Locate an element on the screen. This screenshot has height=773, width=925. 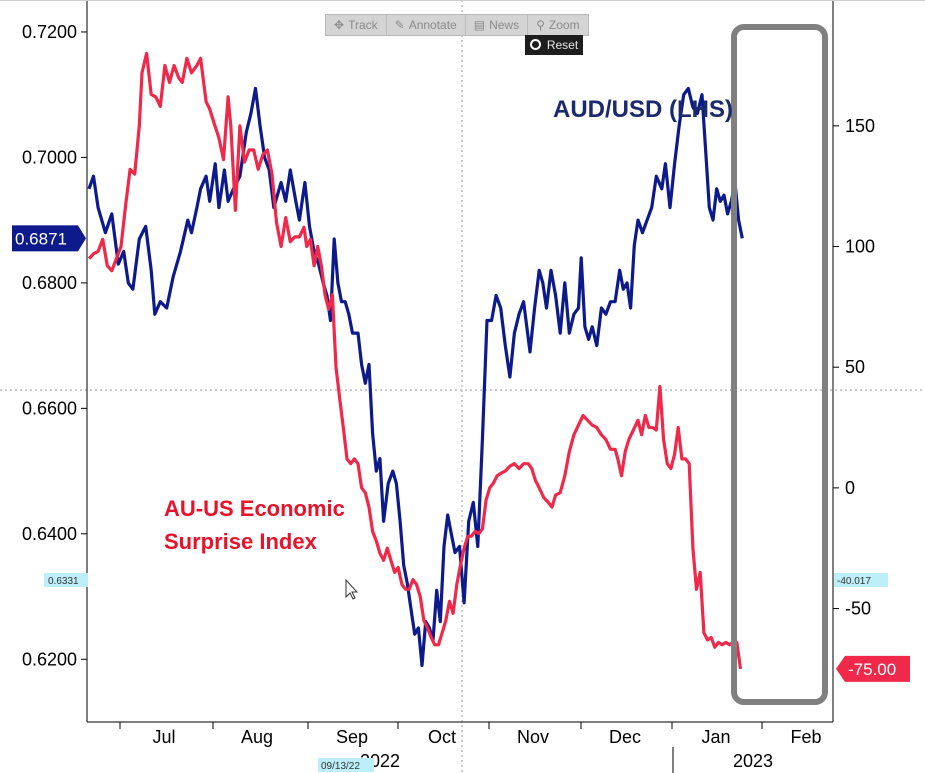
x-tick-label: Sep is located at coordinates (352, 737).